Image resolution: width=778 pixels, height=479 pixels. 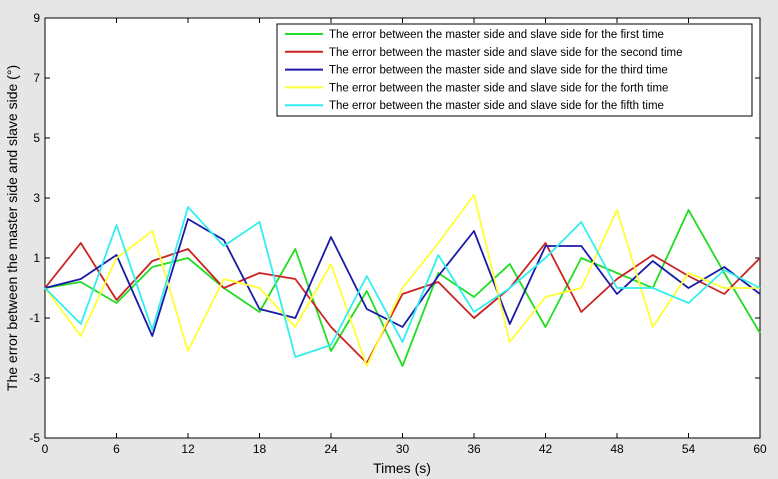 What do you see at coordinates (331, 449) in the screenshot?
I see `x-tick-label: 24` at bounding box center [331, 449].